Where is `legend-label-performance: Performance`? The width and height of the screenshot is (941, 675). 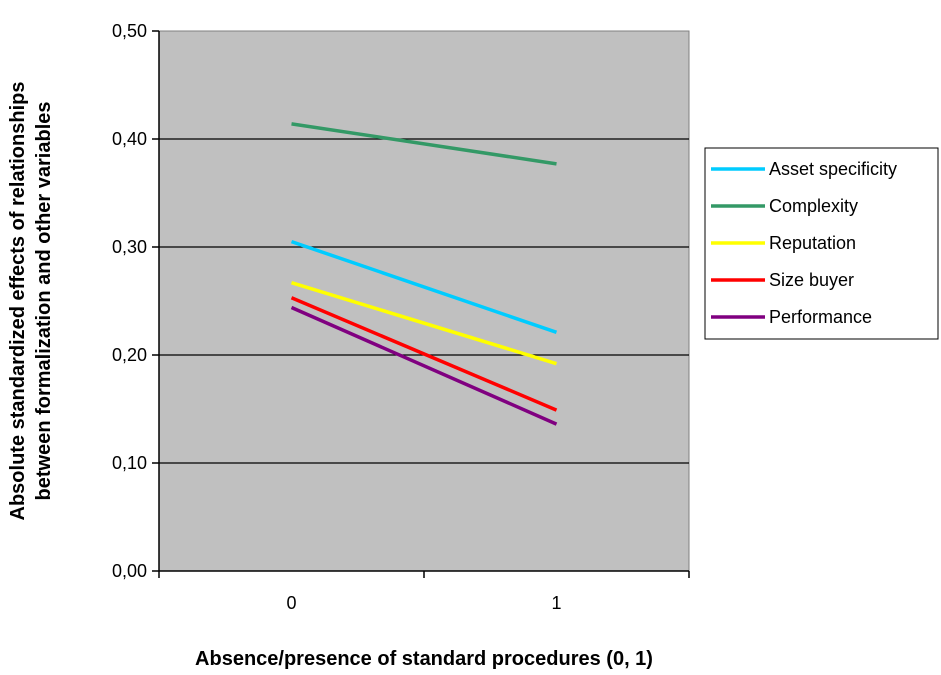 legend-label-performance: Performance is located at coordinates (820, 317).